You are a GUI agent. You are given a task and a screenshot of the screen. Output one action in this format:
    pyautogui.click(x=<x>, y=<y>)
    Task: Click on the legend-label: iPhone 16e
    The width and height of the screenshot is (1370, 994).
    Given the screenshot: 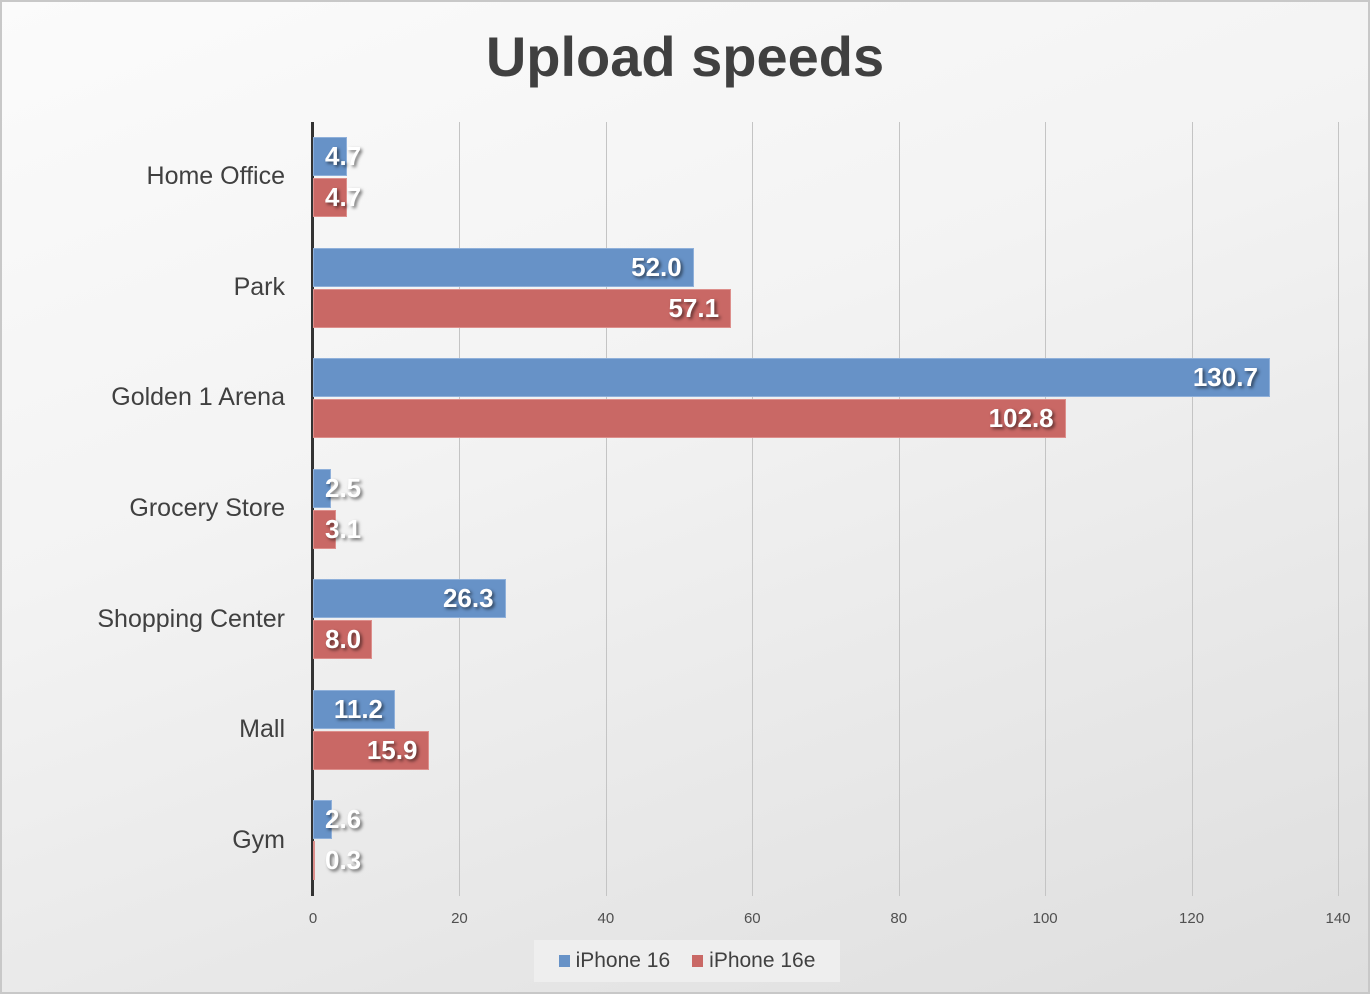 What is the action you would take?
    pyautogui.click(x=762, y=960)
    